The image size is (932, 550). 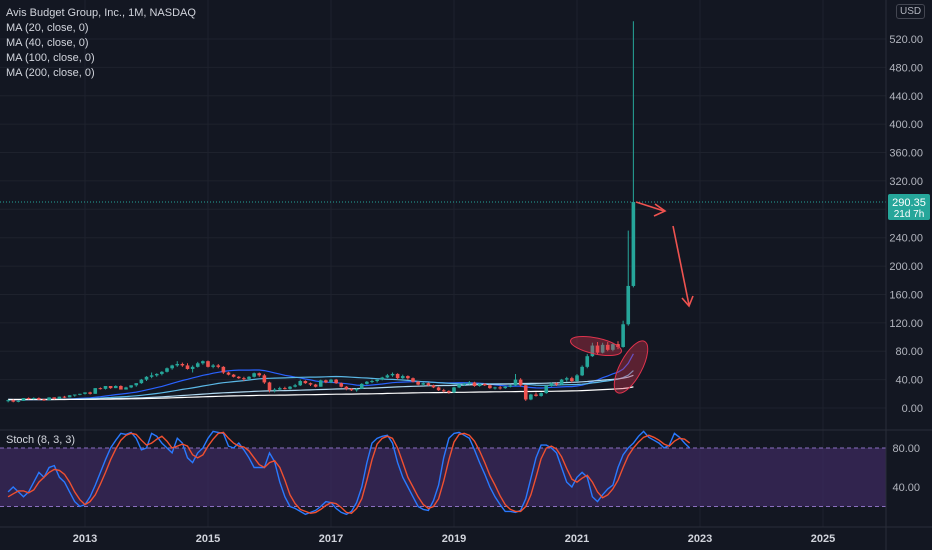 I want to click on moving-averages, so click(x=321, y=377).